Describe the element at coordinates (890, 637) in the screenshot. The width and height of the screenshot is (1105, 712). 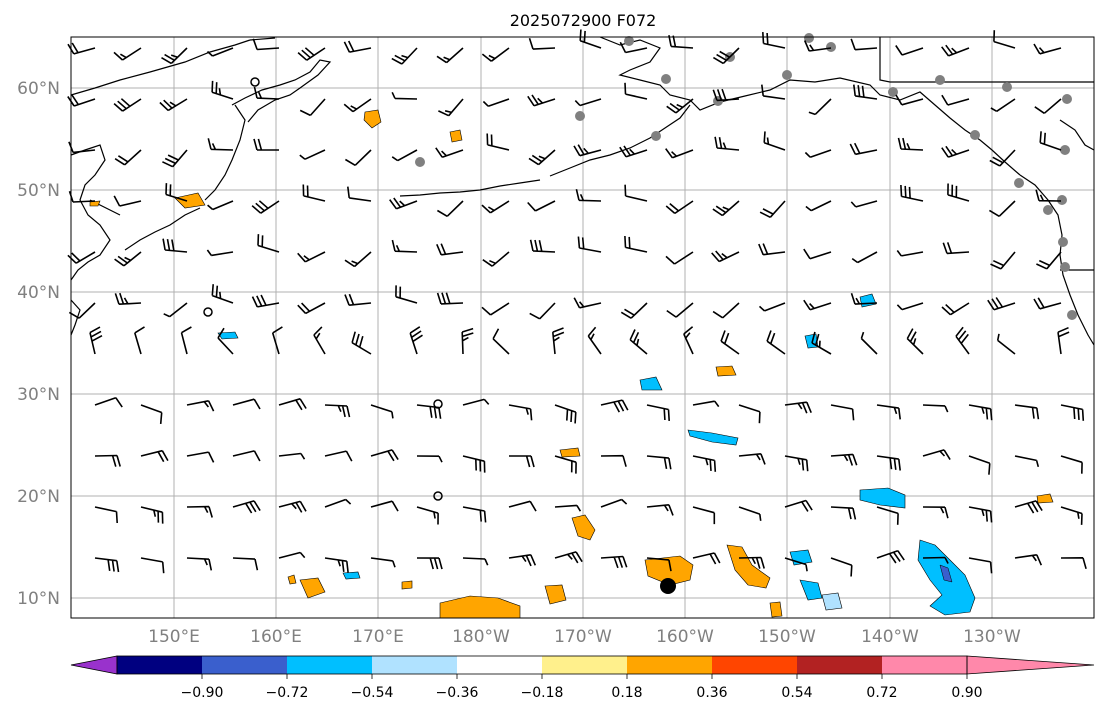
I see `lon-label: 140°W` at that location.